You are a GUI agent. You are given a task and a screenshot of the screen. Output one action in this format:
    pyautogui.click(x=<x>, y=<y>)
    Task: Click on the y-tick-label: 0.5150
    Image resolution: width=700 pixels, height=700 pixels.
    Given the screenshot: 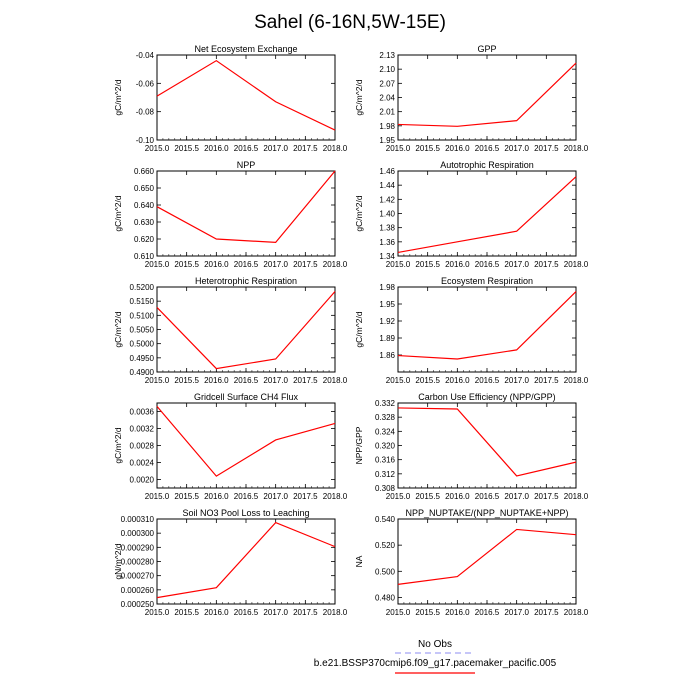 What is the action you would take?
    pyautogui.click(x=142, y=301)
    